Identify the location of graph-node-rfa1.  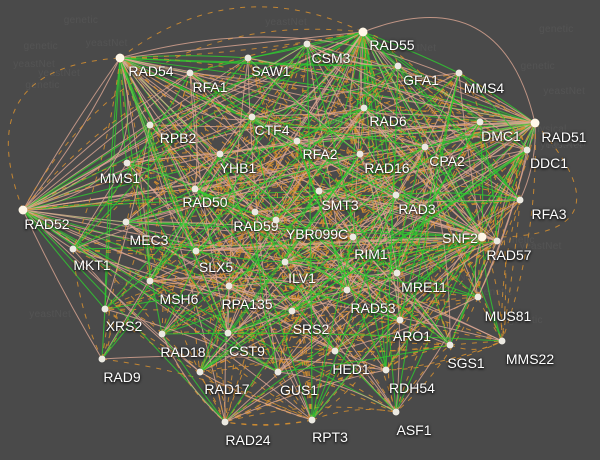
(190, 73).